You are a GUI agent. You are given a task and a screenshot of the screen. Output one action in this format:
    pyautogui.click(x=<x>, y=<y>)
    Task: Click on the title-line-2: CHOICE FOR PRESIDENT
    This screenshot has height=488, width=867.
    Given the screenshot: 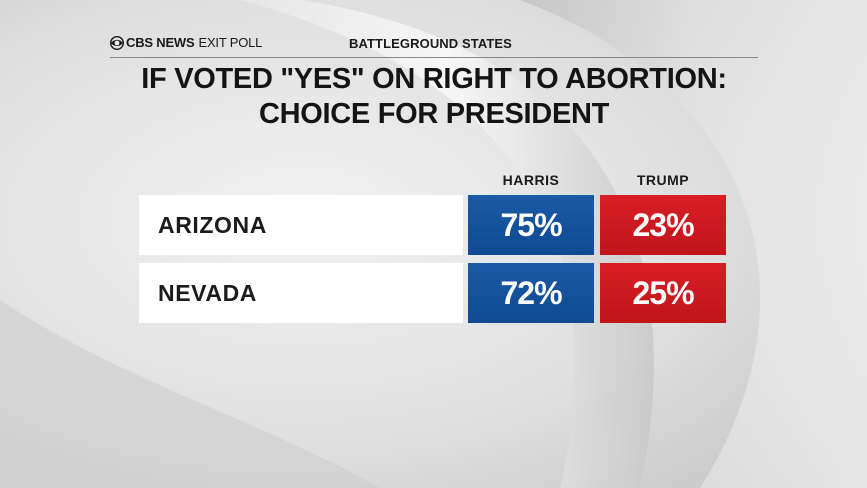 What is the action you would take?
    pyautogui.click(x=434, y=114)
    